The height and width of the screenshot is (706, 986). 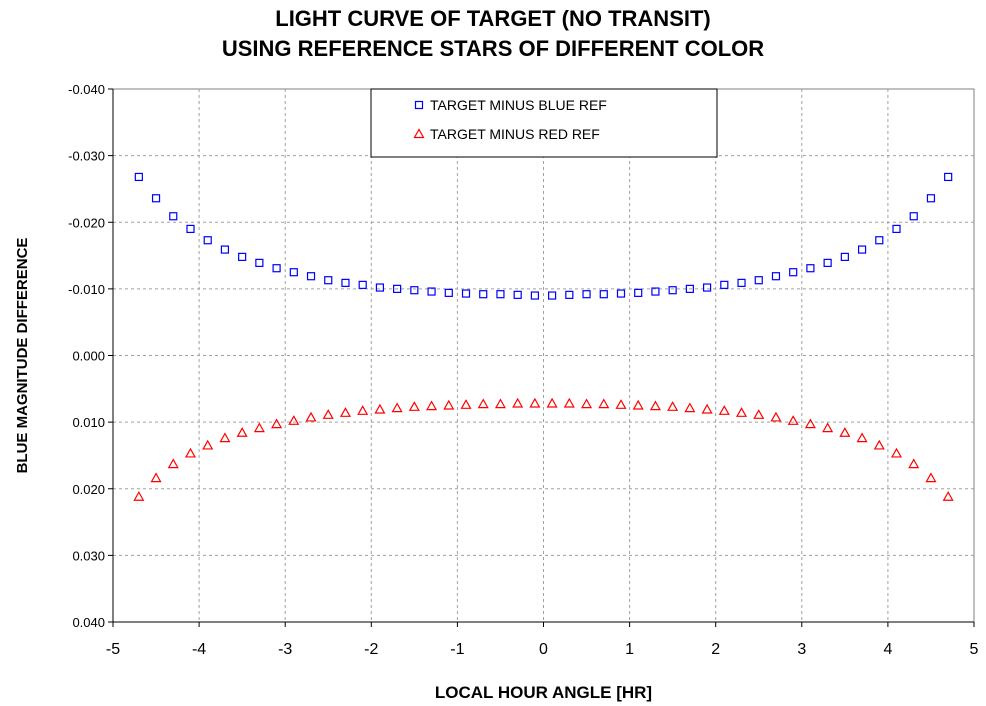 What do you see at coordinates (543, 649) in the screenshot?
I see `x-tick-label: 0` at bounding box center [543, 649].